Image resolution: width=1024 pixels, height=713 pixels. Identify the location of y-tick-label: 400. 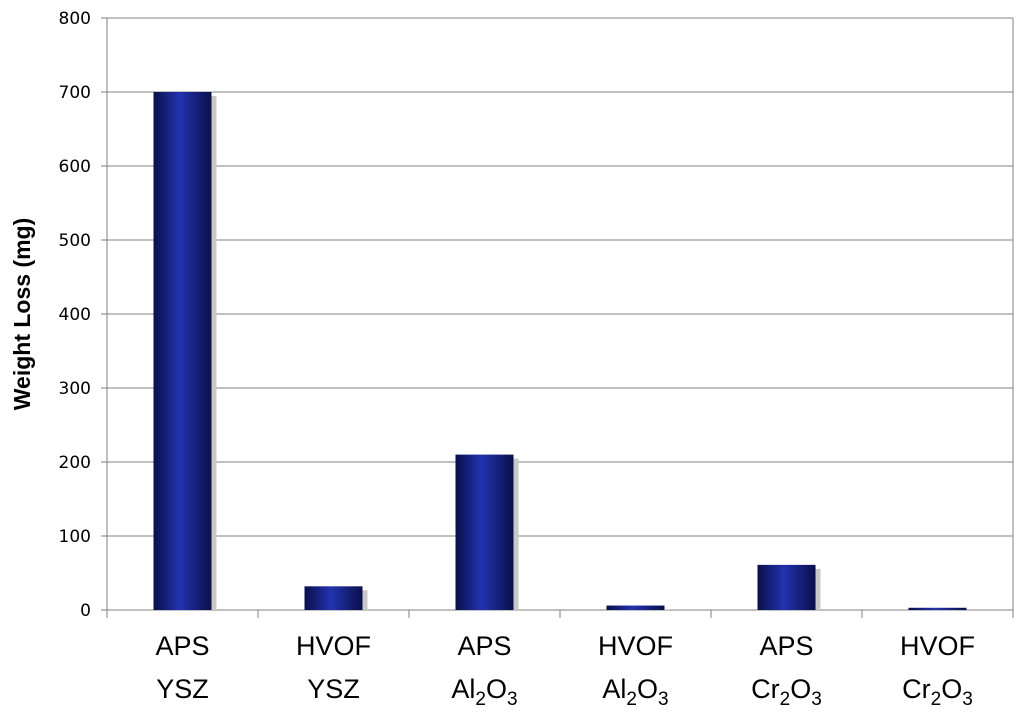
(75, 315).